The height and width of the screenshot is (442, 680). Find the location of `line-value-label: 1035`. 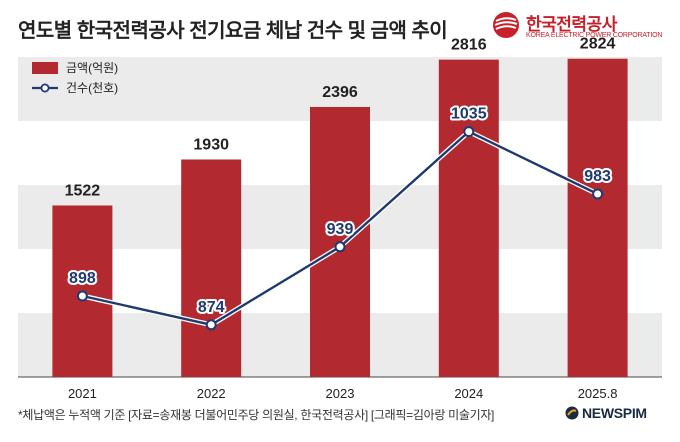

line-value-label: 1035 is located at coordinates (469, 114).